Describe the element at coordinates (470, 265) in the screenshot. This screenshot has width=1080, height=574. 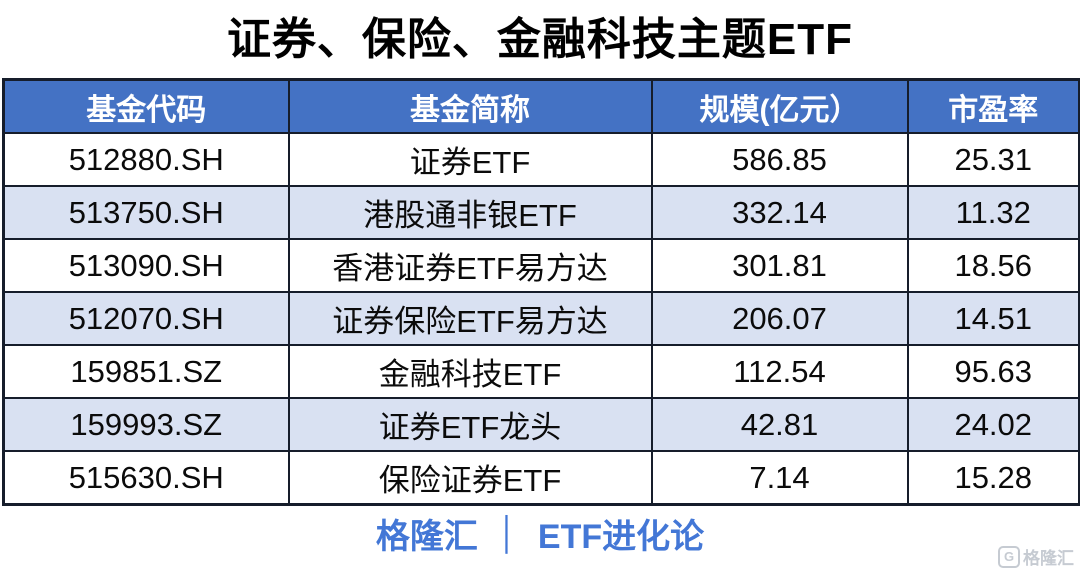
I see `fund-name-cell: 香港证券ETF易方达` at that location.